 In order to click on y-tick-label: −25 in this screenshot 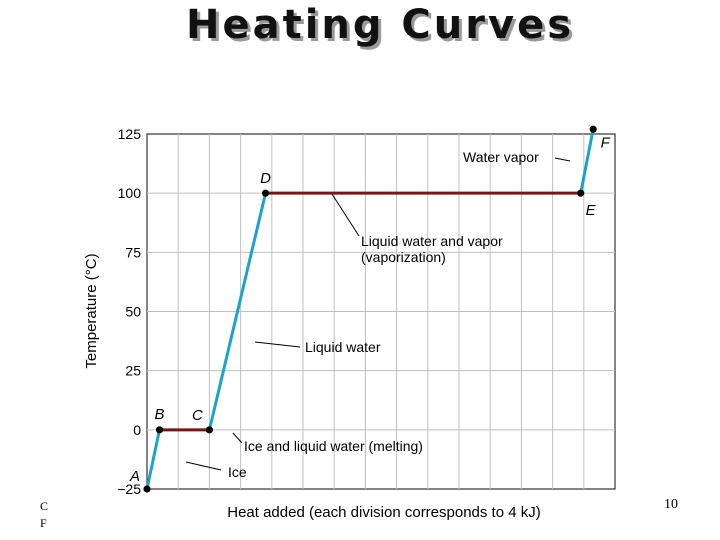, I will do `click(129, 489)`.